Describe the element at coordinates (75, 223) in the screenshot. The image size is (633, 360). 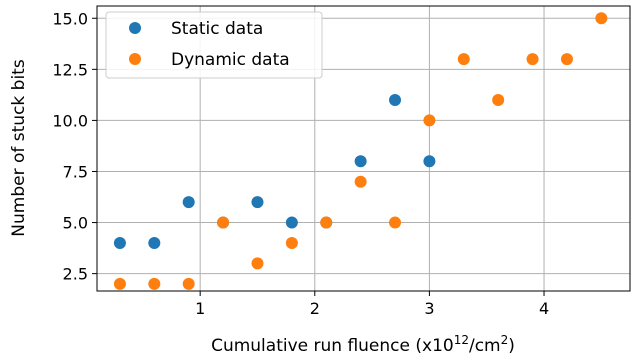
I see `y-tick-label: 5.0` at that location.